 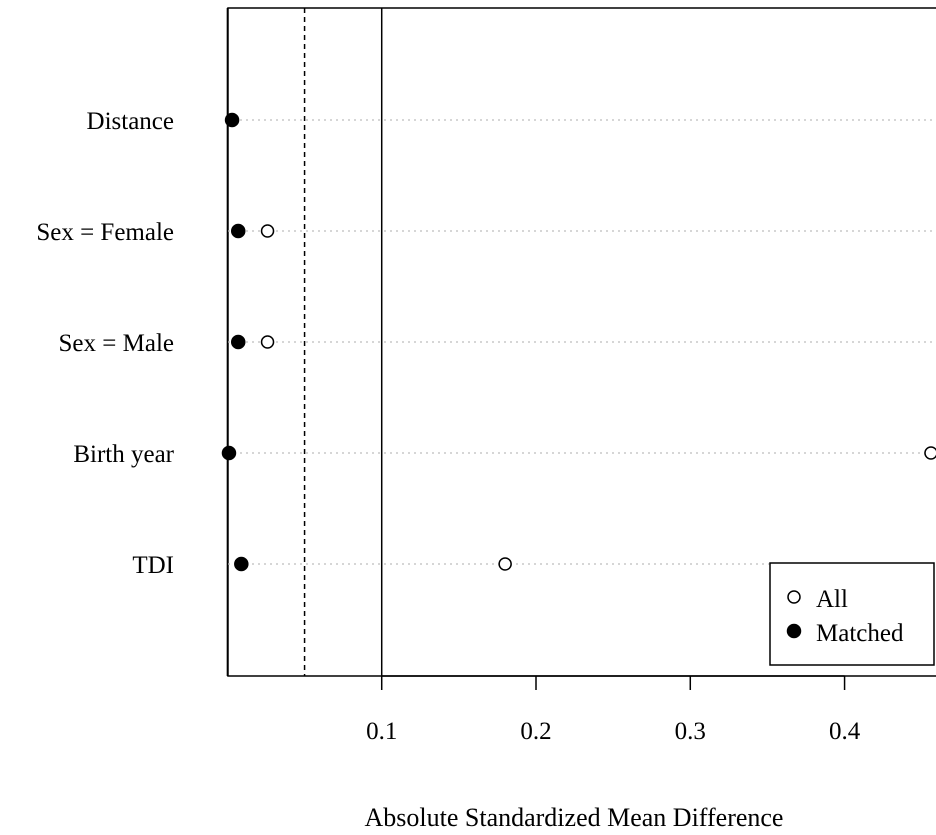 What do you see at coordinates (130, 121) in the screenshot?
I see `category-label: Distance` at bounding box center [130, 121].